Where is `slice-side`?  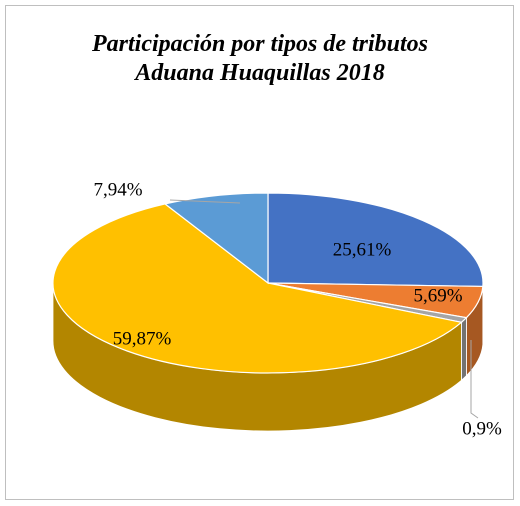 slice-side is located at coordinates (463, 349).